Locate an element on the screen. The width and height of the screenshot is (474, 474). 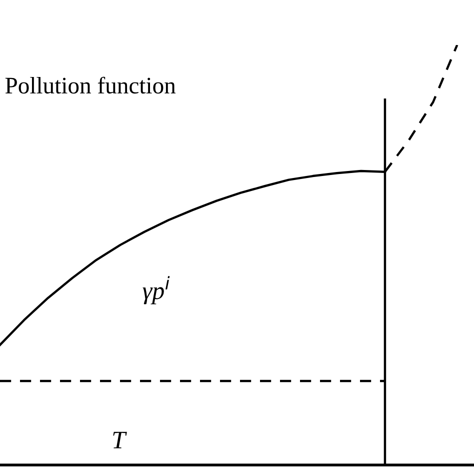
annotation: γp$^{i}$ is located at coordinates (156, 290).